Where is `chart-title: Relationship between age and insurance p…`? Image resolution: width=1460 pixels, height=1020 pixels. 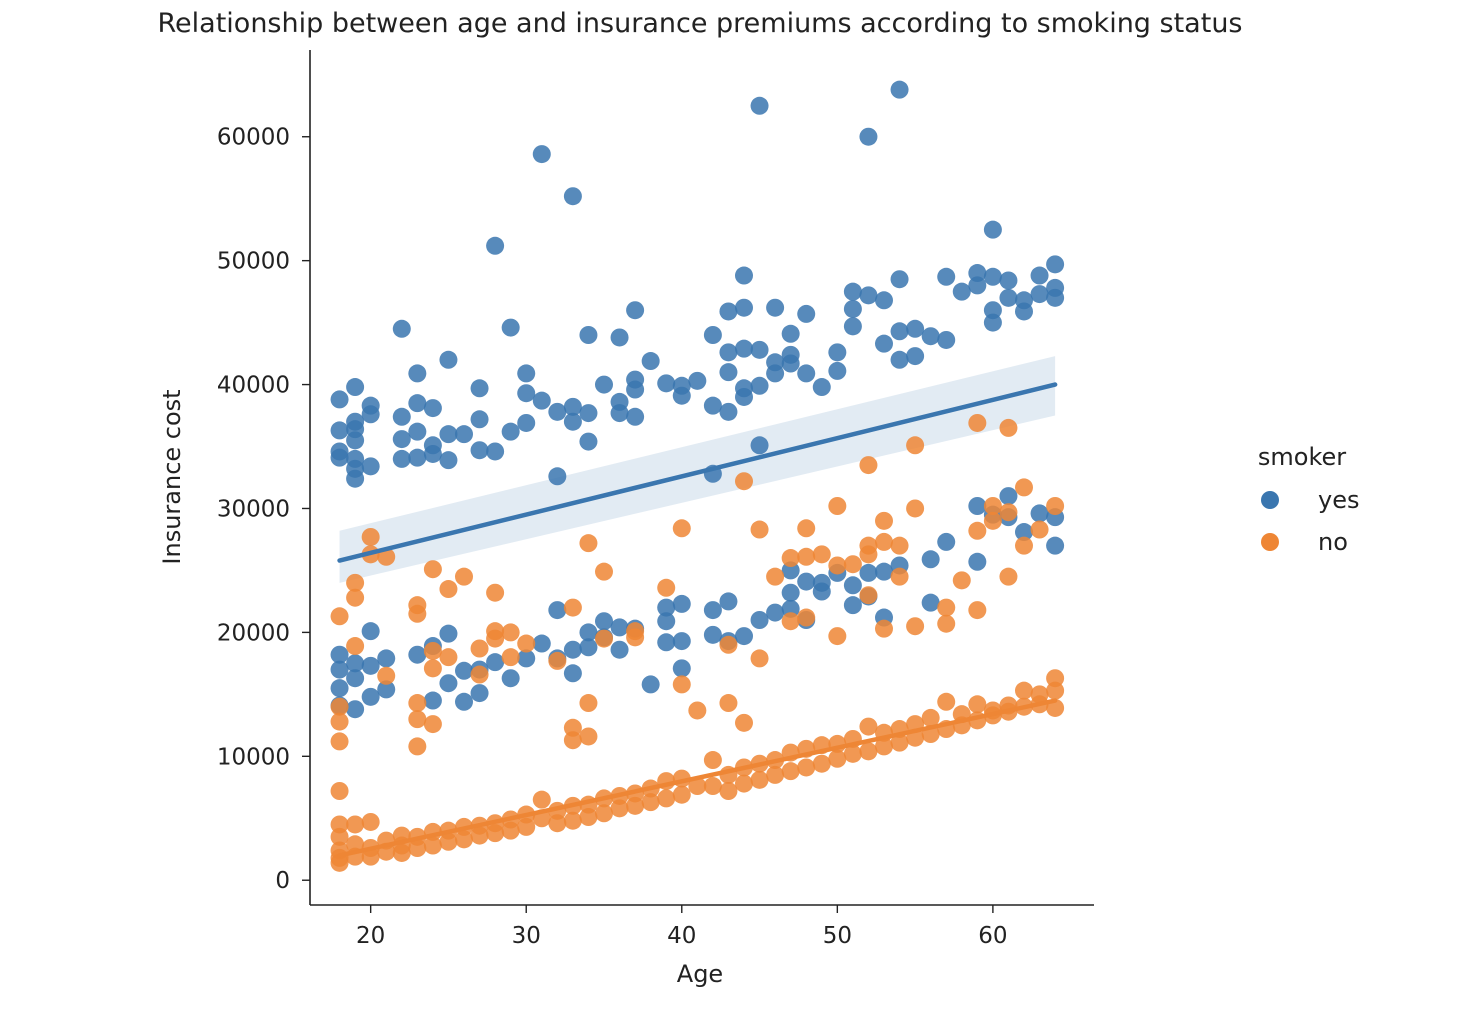 chart-title: Relationship between age and insurance p… is located at coordinates (700, 23).